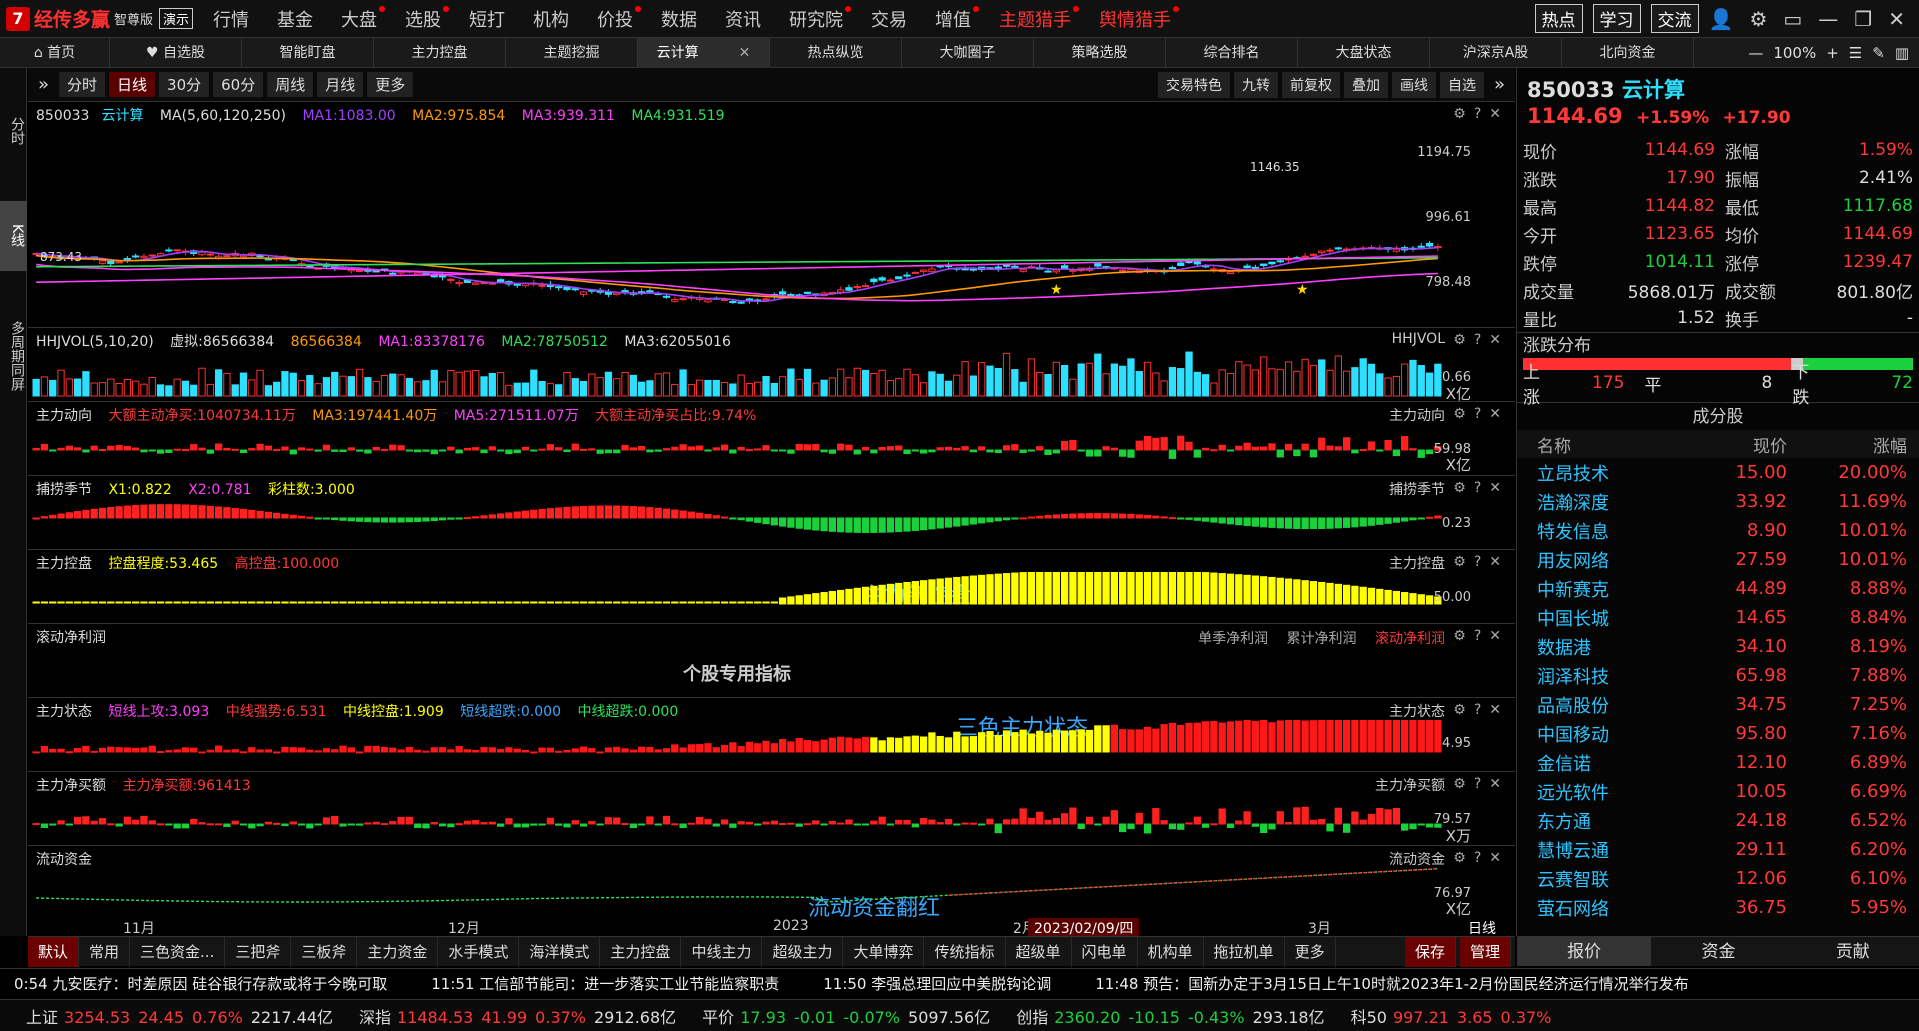 This screenshot has height=1031, width=1919. What do you see at coordinates (937, 984) in the screenshot?
I see `news-item: 11:50 李强总理回应中美脱钩论调` at bounding box center [937, 984].